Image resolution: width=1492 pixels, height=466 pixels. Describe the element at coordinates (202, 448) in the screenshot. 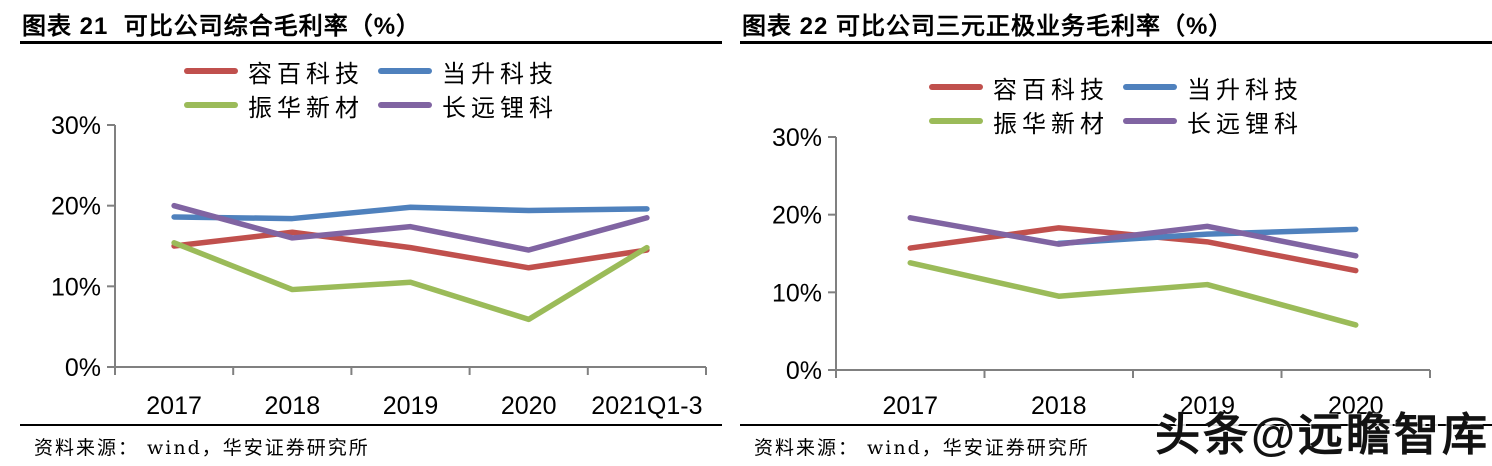

I see `chart-21-source: 资料来源： wind，华安证券研究所` at that location.